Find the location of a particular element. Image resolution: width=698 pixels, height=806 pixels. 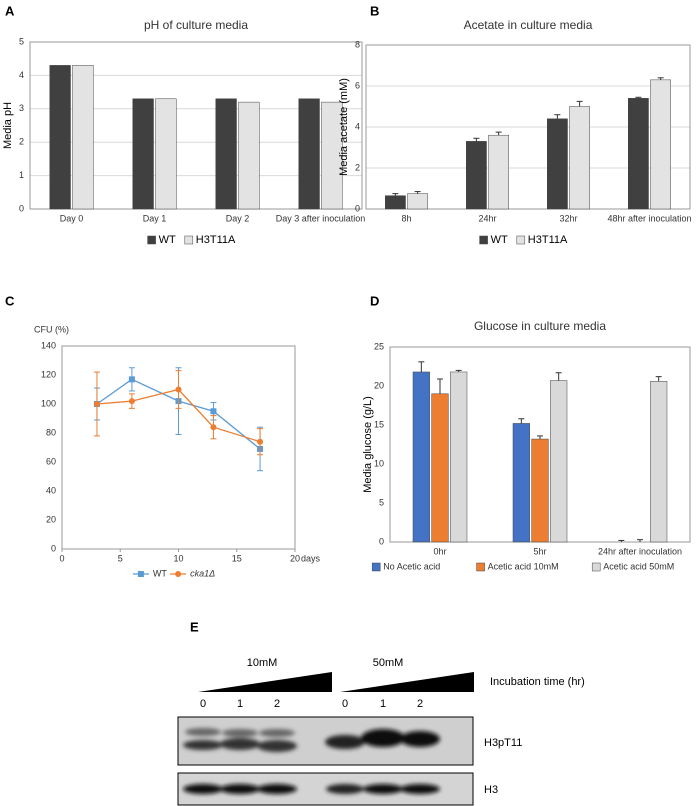

lane-label: 0 is located at coordinates (203, 704).